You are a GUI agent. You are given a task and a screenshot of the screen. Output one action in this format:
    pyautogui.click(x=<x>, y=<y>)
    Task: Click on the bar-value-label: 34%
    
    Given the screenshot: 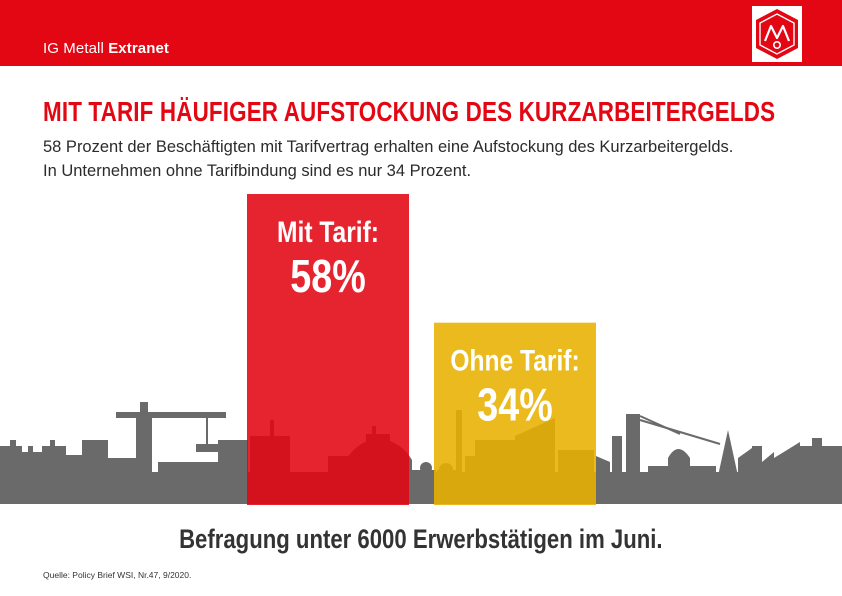 What is the action you would take?
    pyautogui.click(x=514, y=404)
    